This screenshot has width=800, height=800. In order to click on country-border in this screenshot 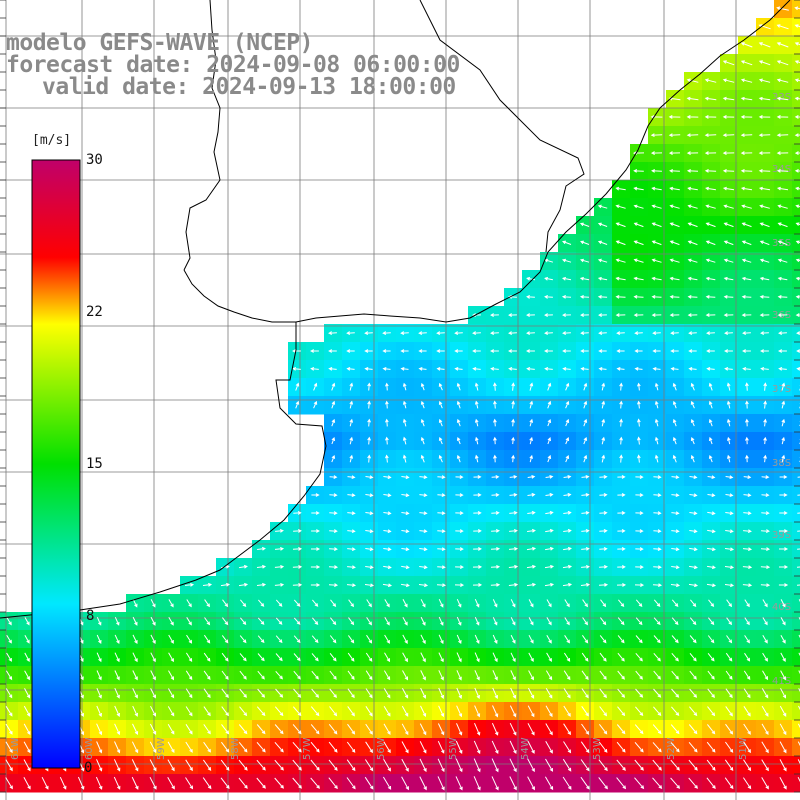, I will do `click(502, 126)`.